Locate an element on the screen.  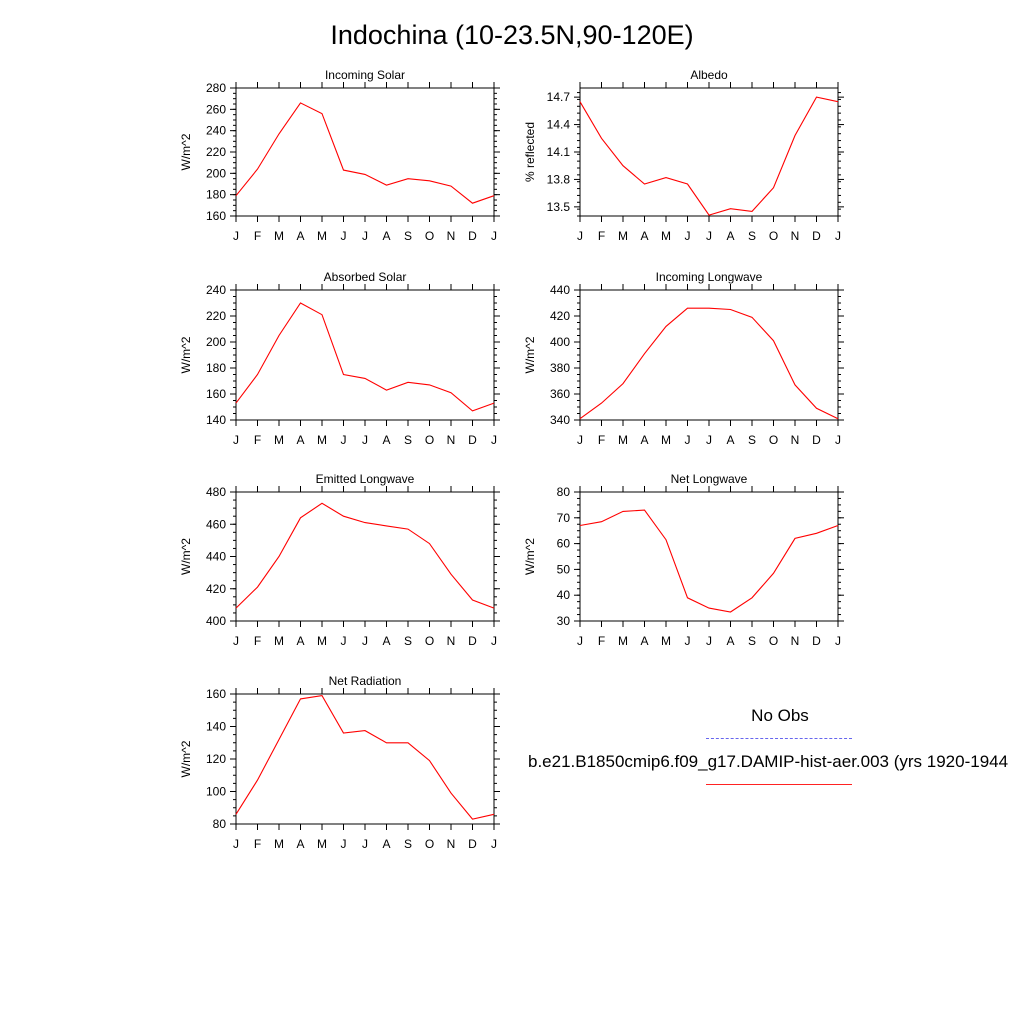
y-tick-label: 400 is located at coordinates (216, 621).